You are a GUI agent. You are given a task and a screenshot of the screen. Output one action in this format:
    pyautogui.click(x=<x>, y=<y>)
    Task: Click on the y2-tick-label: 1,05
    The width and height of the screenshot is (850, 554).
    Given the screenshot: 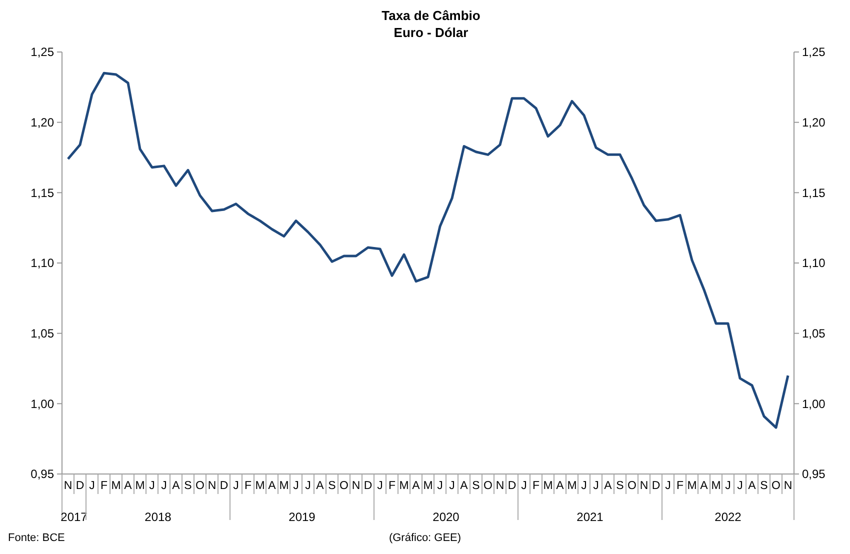 What is the action you would take?
    pyautogui.click(x=814, y=333)
    